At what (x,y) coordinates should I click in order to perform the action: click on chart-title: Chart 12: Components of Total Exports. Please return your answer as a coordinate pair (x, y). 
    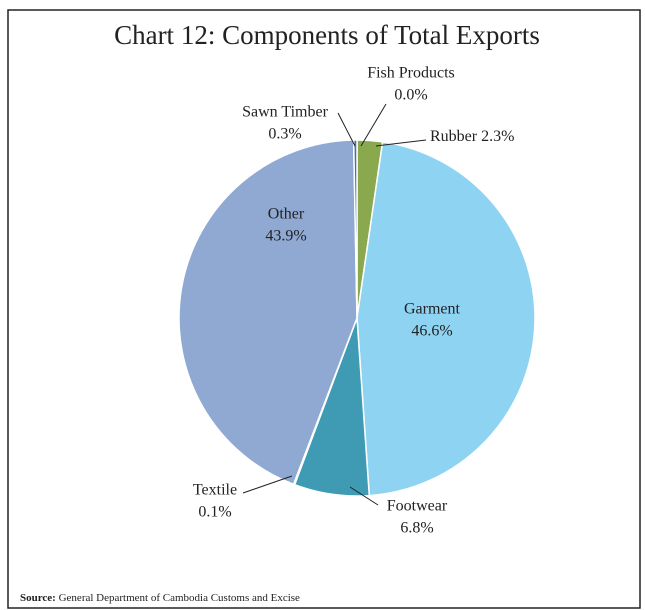
    Looking at the image, I should click on (327, 35).